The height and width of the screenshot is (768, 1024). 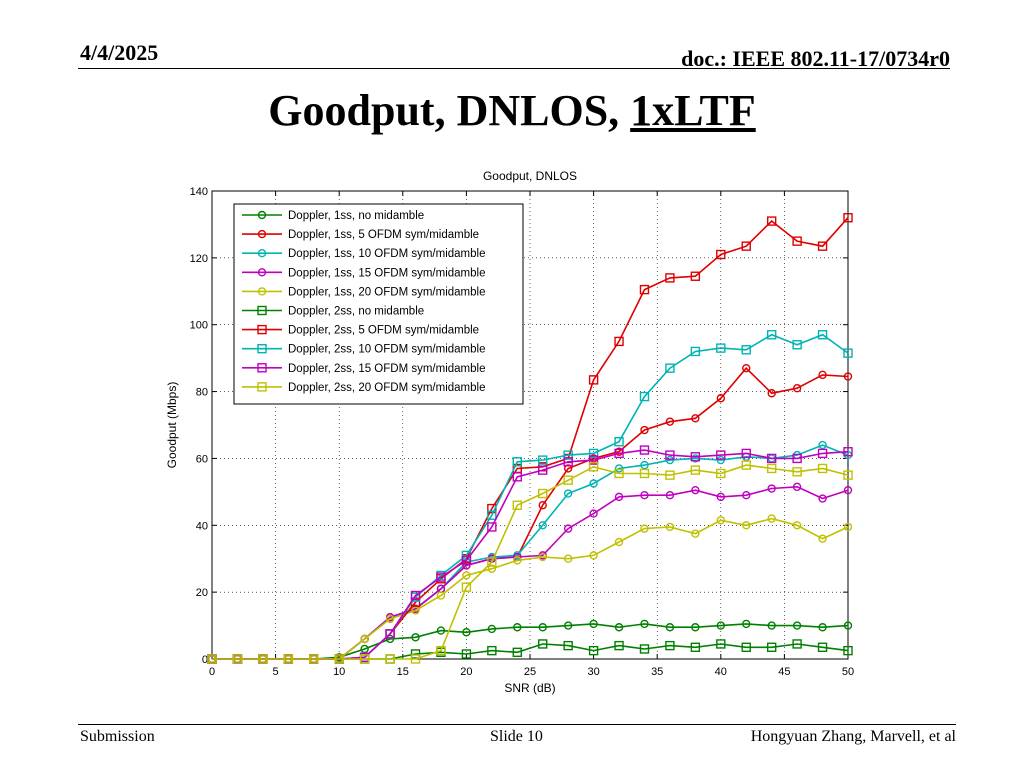 What do you see at coordinates (386, 273) in the screenshot?
I see `legend-entry: Doppler, 1ss, 15 OFDM sym/midamble` at bounding box center [386, 273].